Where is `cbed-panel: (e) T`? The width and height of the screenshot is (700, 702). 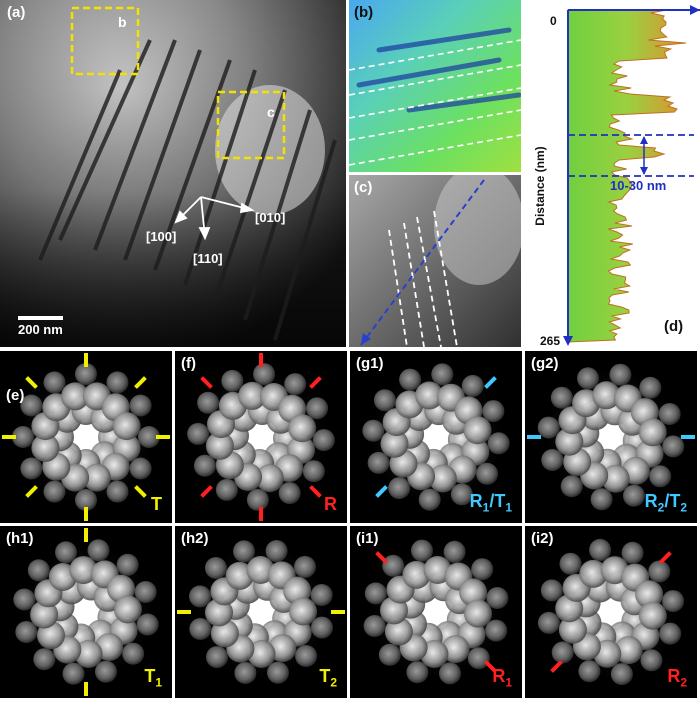
cbed-panel: (e) T is located at coordinates (86, 437).